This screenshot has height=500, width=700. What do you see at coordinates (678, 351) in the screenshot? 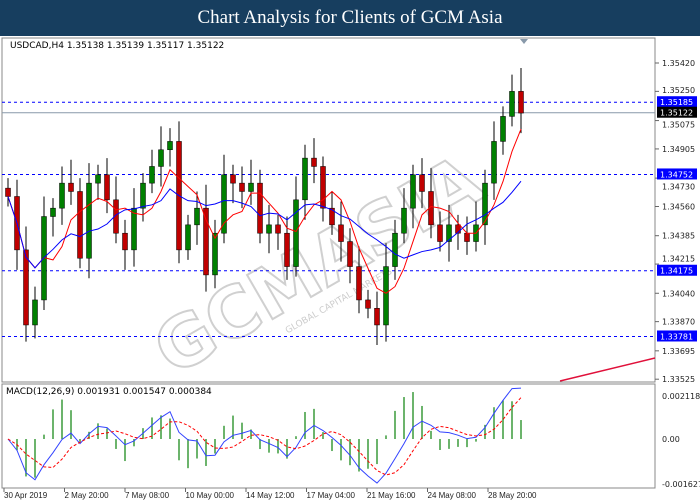
I see `price-tick-label: 1.33695` at bounding box center [678, 351].